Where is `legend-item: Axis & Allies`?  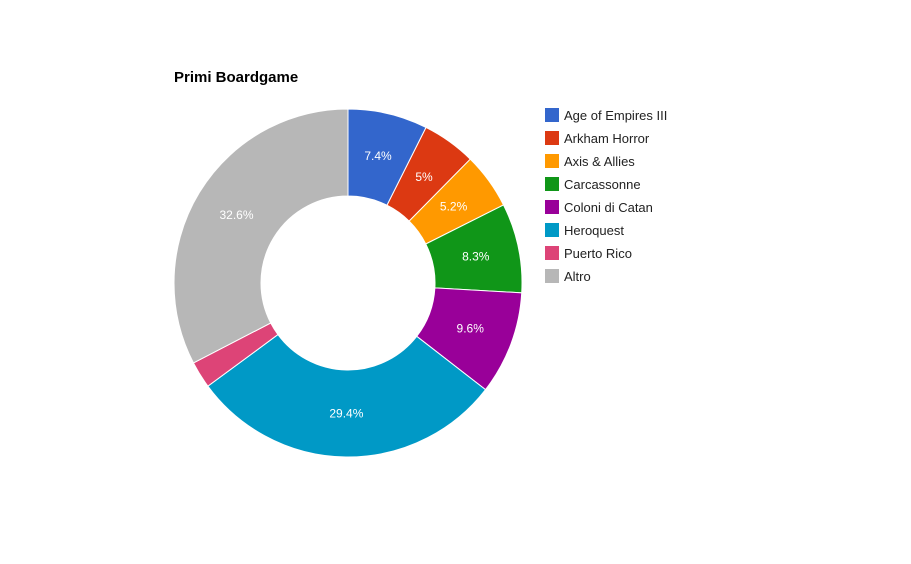 legend-item: Axis & Allies is located at coordinates (590, 161).